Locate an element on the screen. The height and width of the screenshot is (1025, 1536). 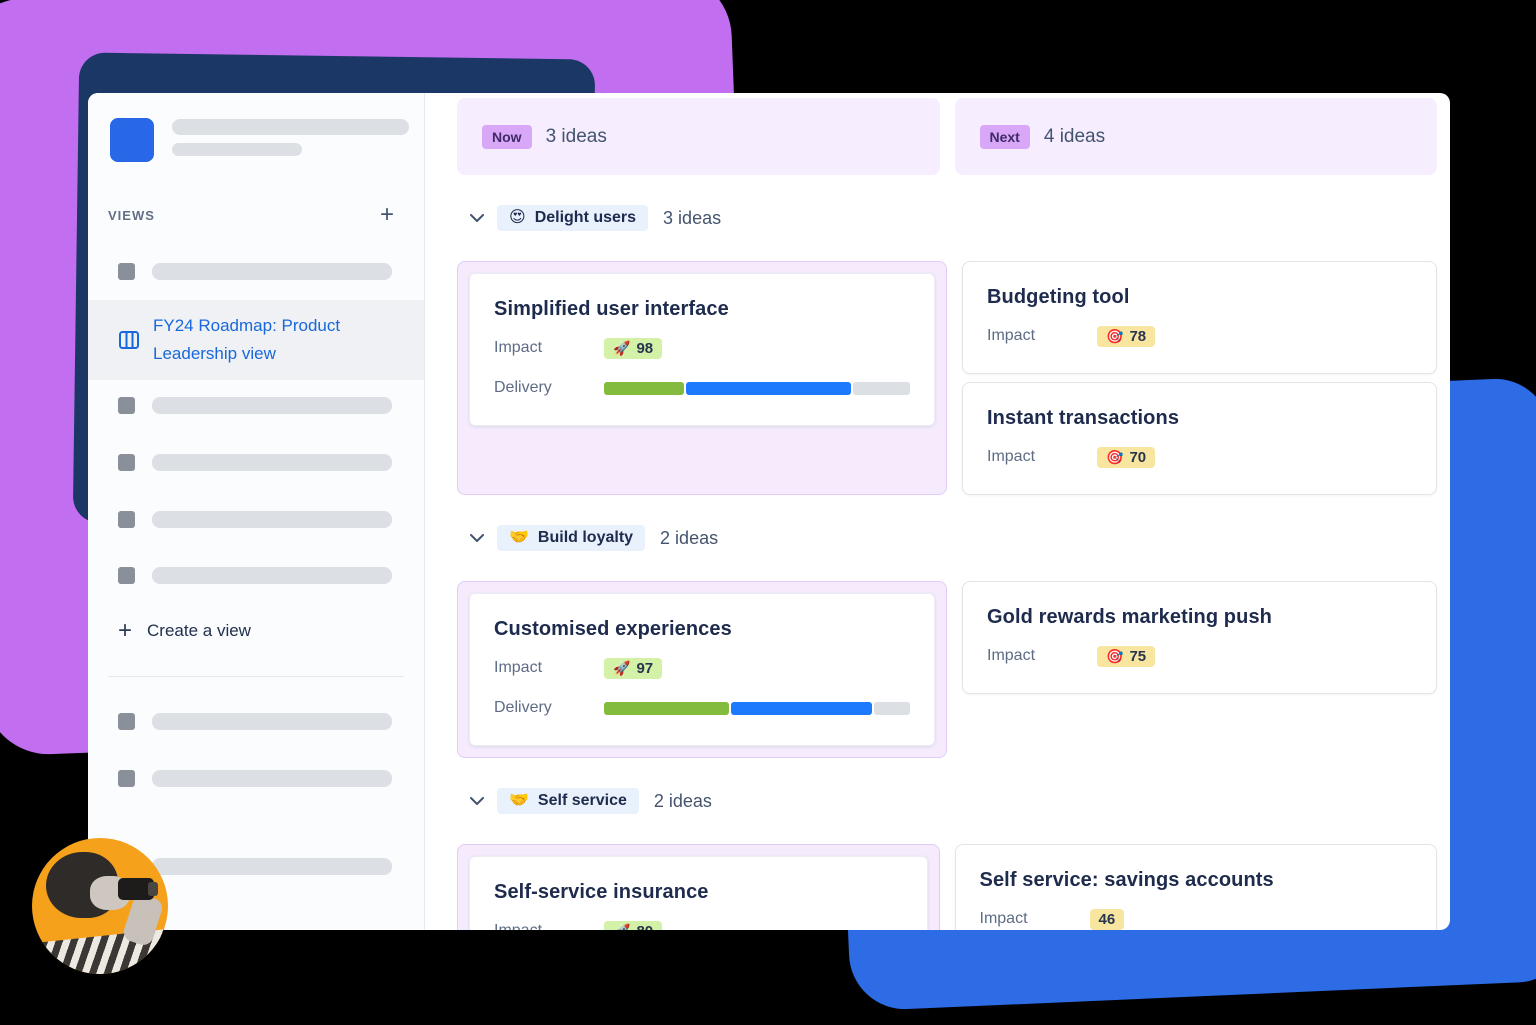
group-label: Build loyalty is located at coordinates (585, 537).